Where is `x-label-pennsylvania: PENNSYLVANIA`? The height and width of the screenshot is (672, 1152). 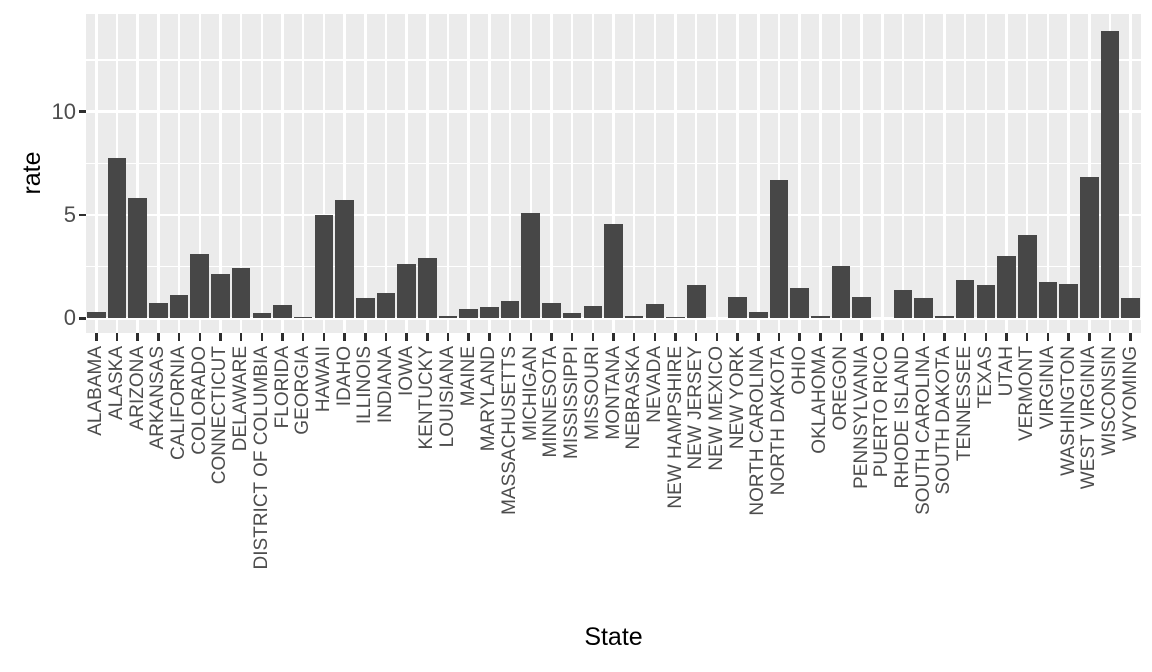
x-label-pennsylvania: PENNSYLVANIA is located at coordinates (861, 417).